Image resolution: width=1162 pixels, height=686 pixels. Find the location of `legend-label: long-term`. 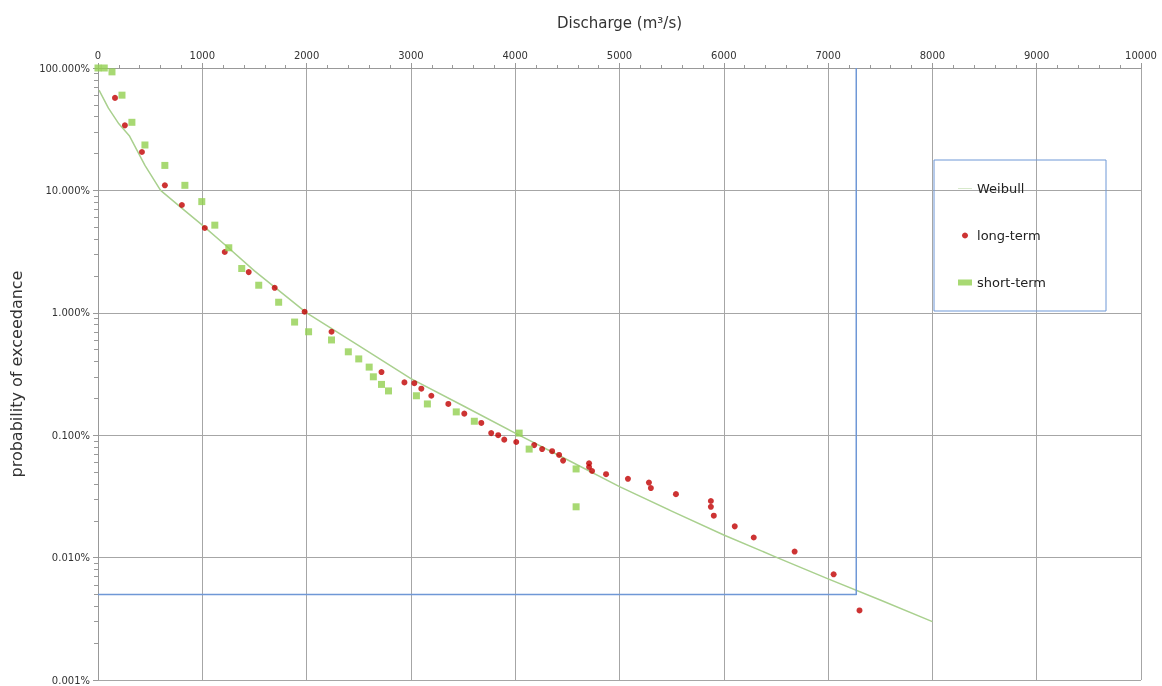

legend-label: long-term is located at coordinates (1009, 235).